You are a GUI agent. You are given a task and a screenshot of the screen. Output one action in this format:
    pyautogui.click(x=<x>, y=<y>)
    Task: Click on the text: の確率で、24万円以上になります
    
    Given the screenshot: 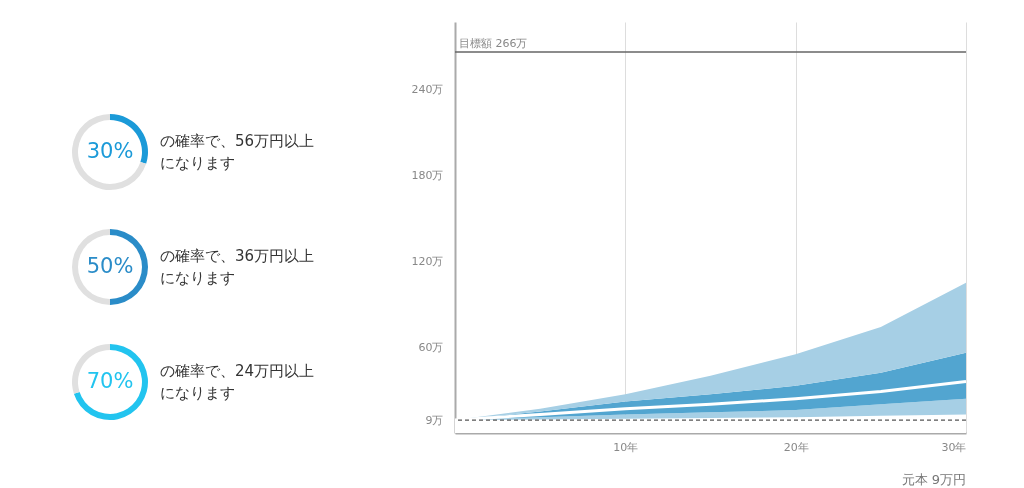 What is the action you would take?
    pyautogui.click(x=238, y=382)
    